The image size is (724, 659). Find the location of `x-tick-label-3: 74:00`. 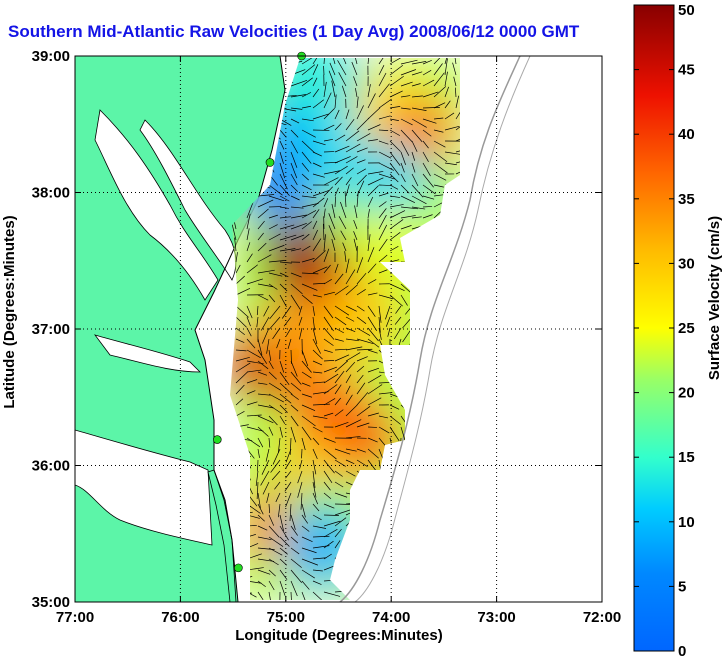

x-tick-label-3: 74:00 is located at coordinates (391, 617).